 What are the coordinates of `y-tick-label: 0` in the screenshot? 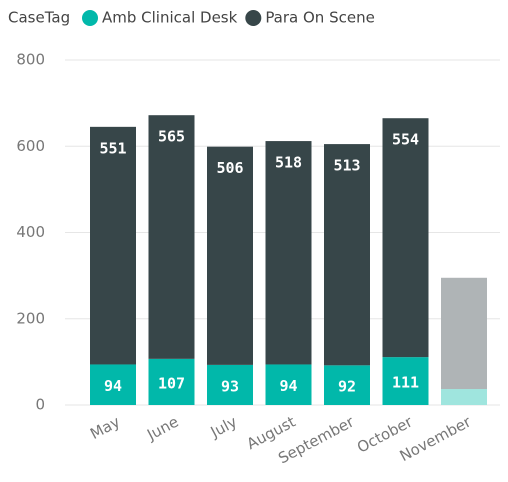 It's located at (40, 405).